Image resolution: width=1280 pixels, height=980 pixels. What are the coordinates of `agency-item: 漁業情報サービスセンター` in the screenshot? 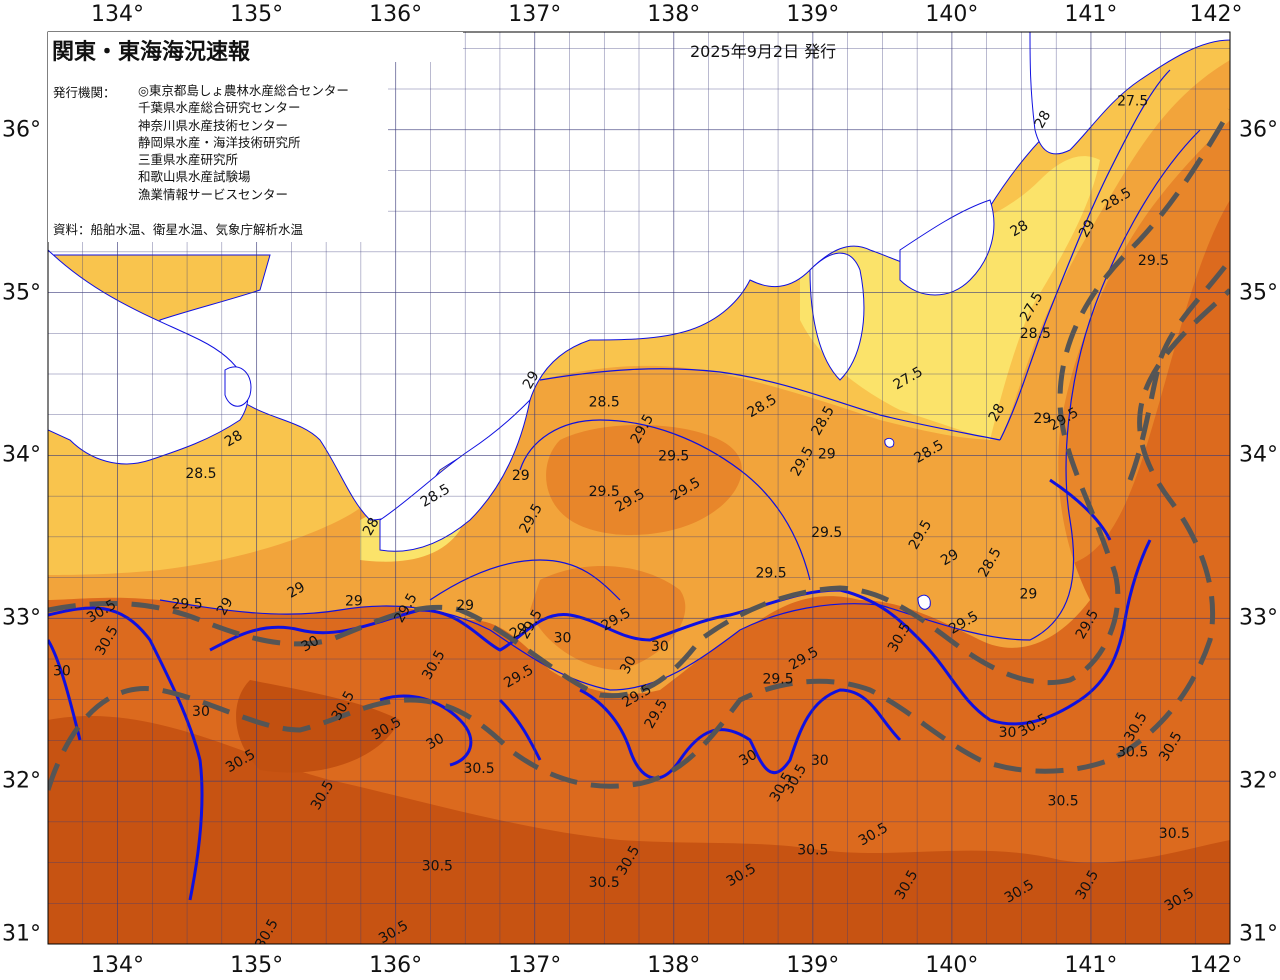 It's located at (213, 194).